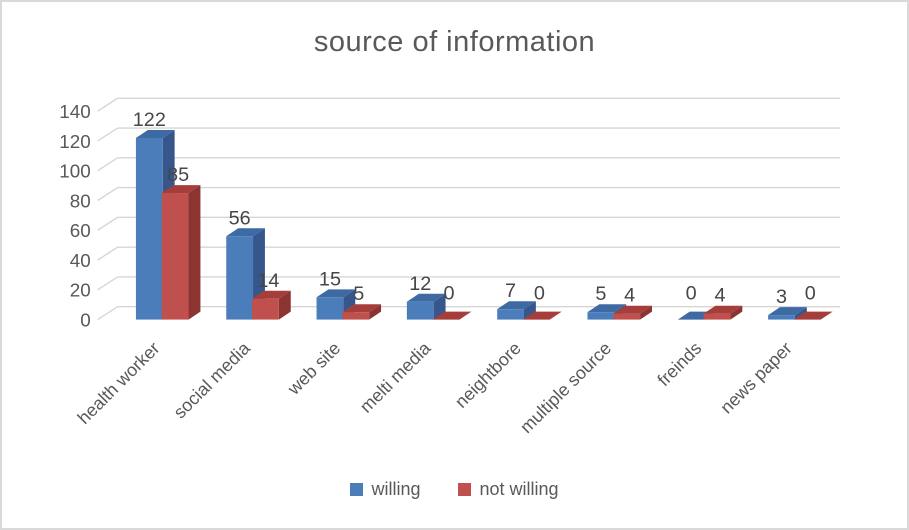  Describe the element at coordinates (488, 375) in the screenshot. I see `category-label: neightbore` at that location.